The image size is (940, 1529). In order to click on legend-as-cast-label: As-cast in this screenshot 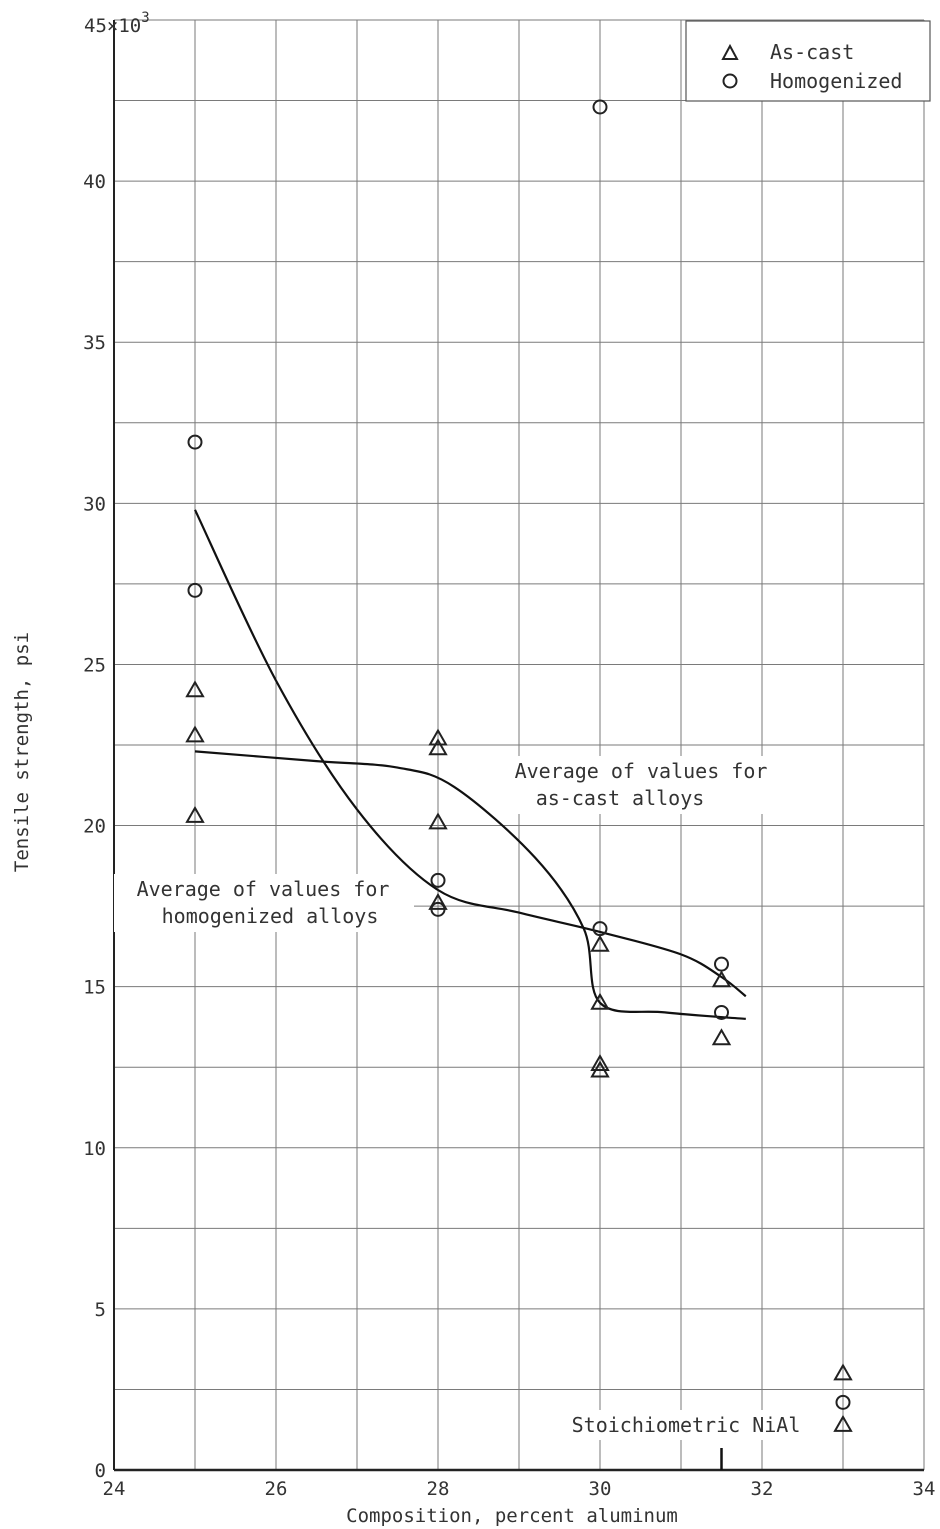, I will do `click(812, 52)`.